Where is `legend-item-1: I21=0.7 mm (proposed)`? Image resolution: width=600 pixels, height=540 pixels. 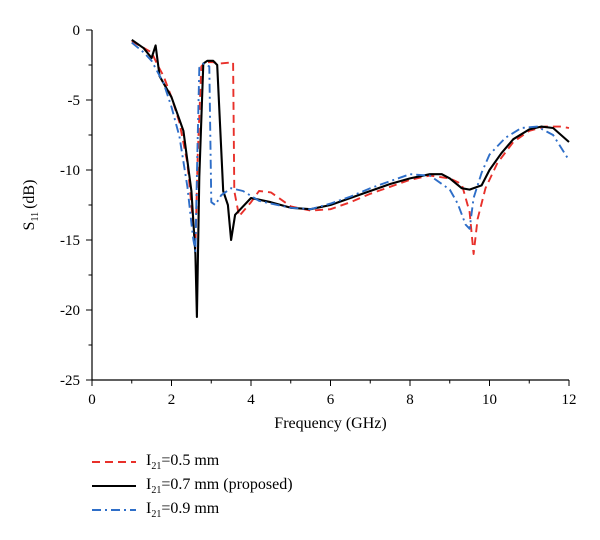
legend-item-1: I21=0.7 mm (proposed) is located at coordinates (192, 486).